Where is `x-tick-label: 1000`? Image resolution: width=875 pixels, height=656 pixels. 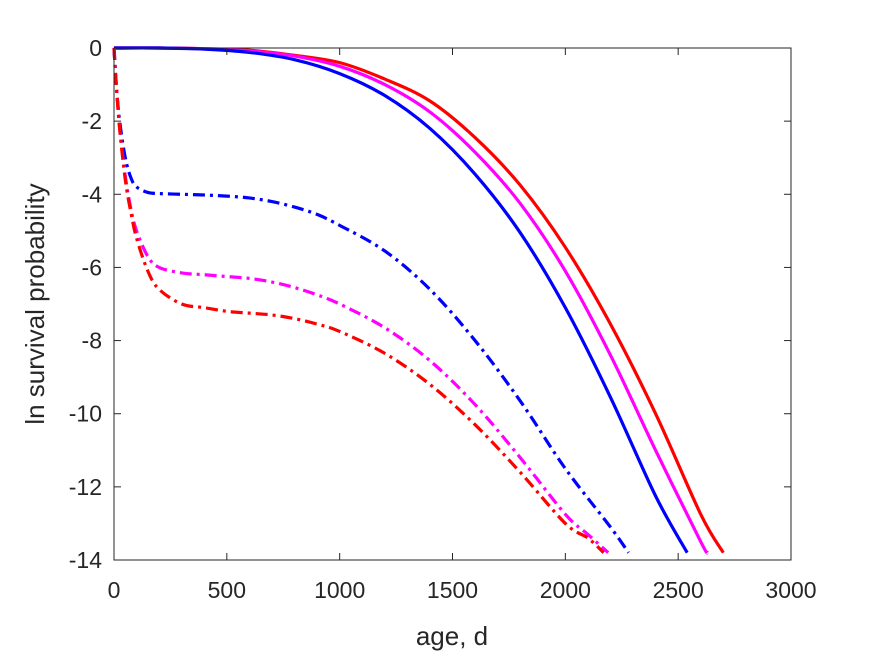 x-tick-label: 1000 is located at coordinates (339, 590).